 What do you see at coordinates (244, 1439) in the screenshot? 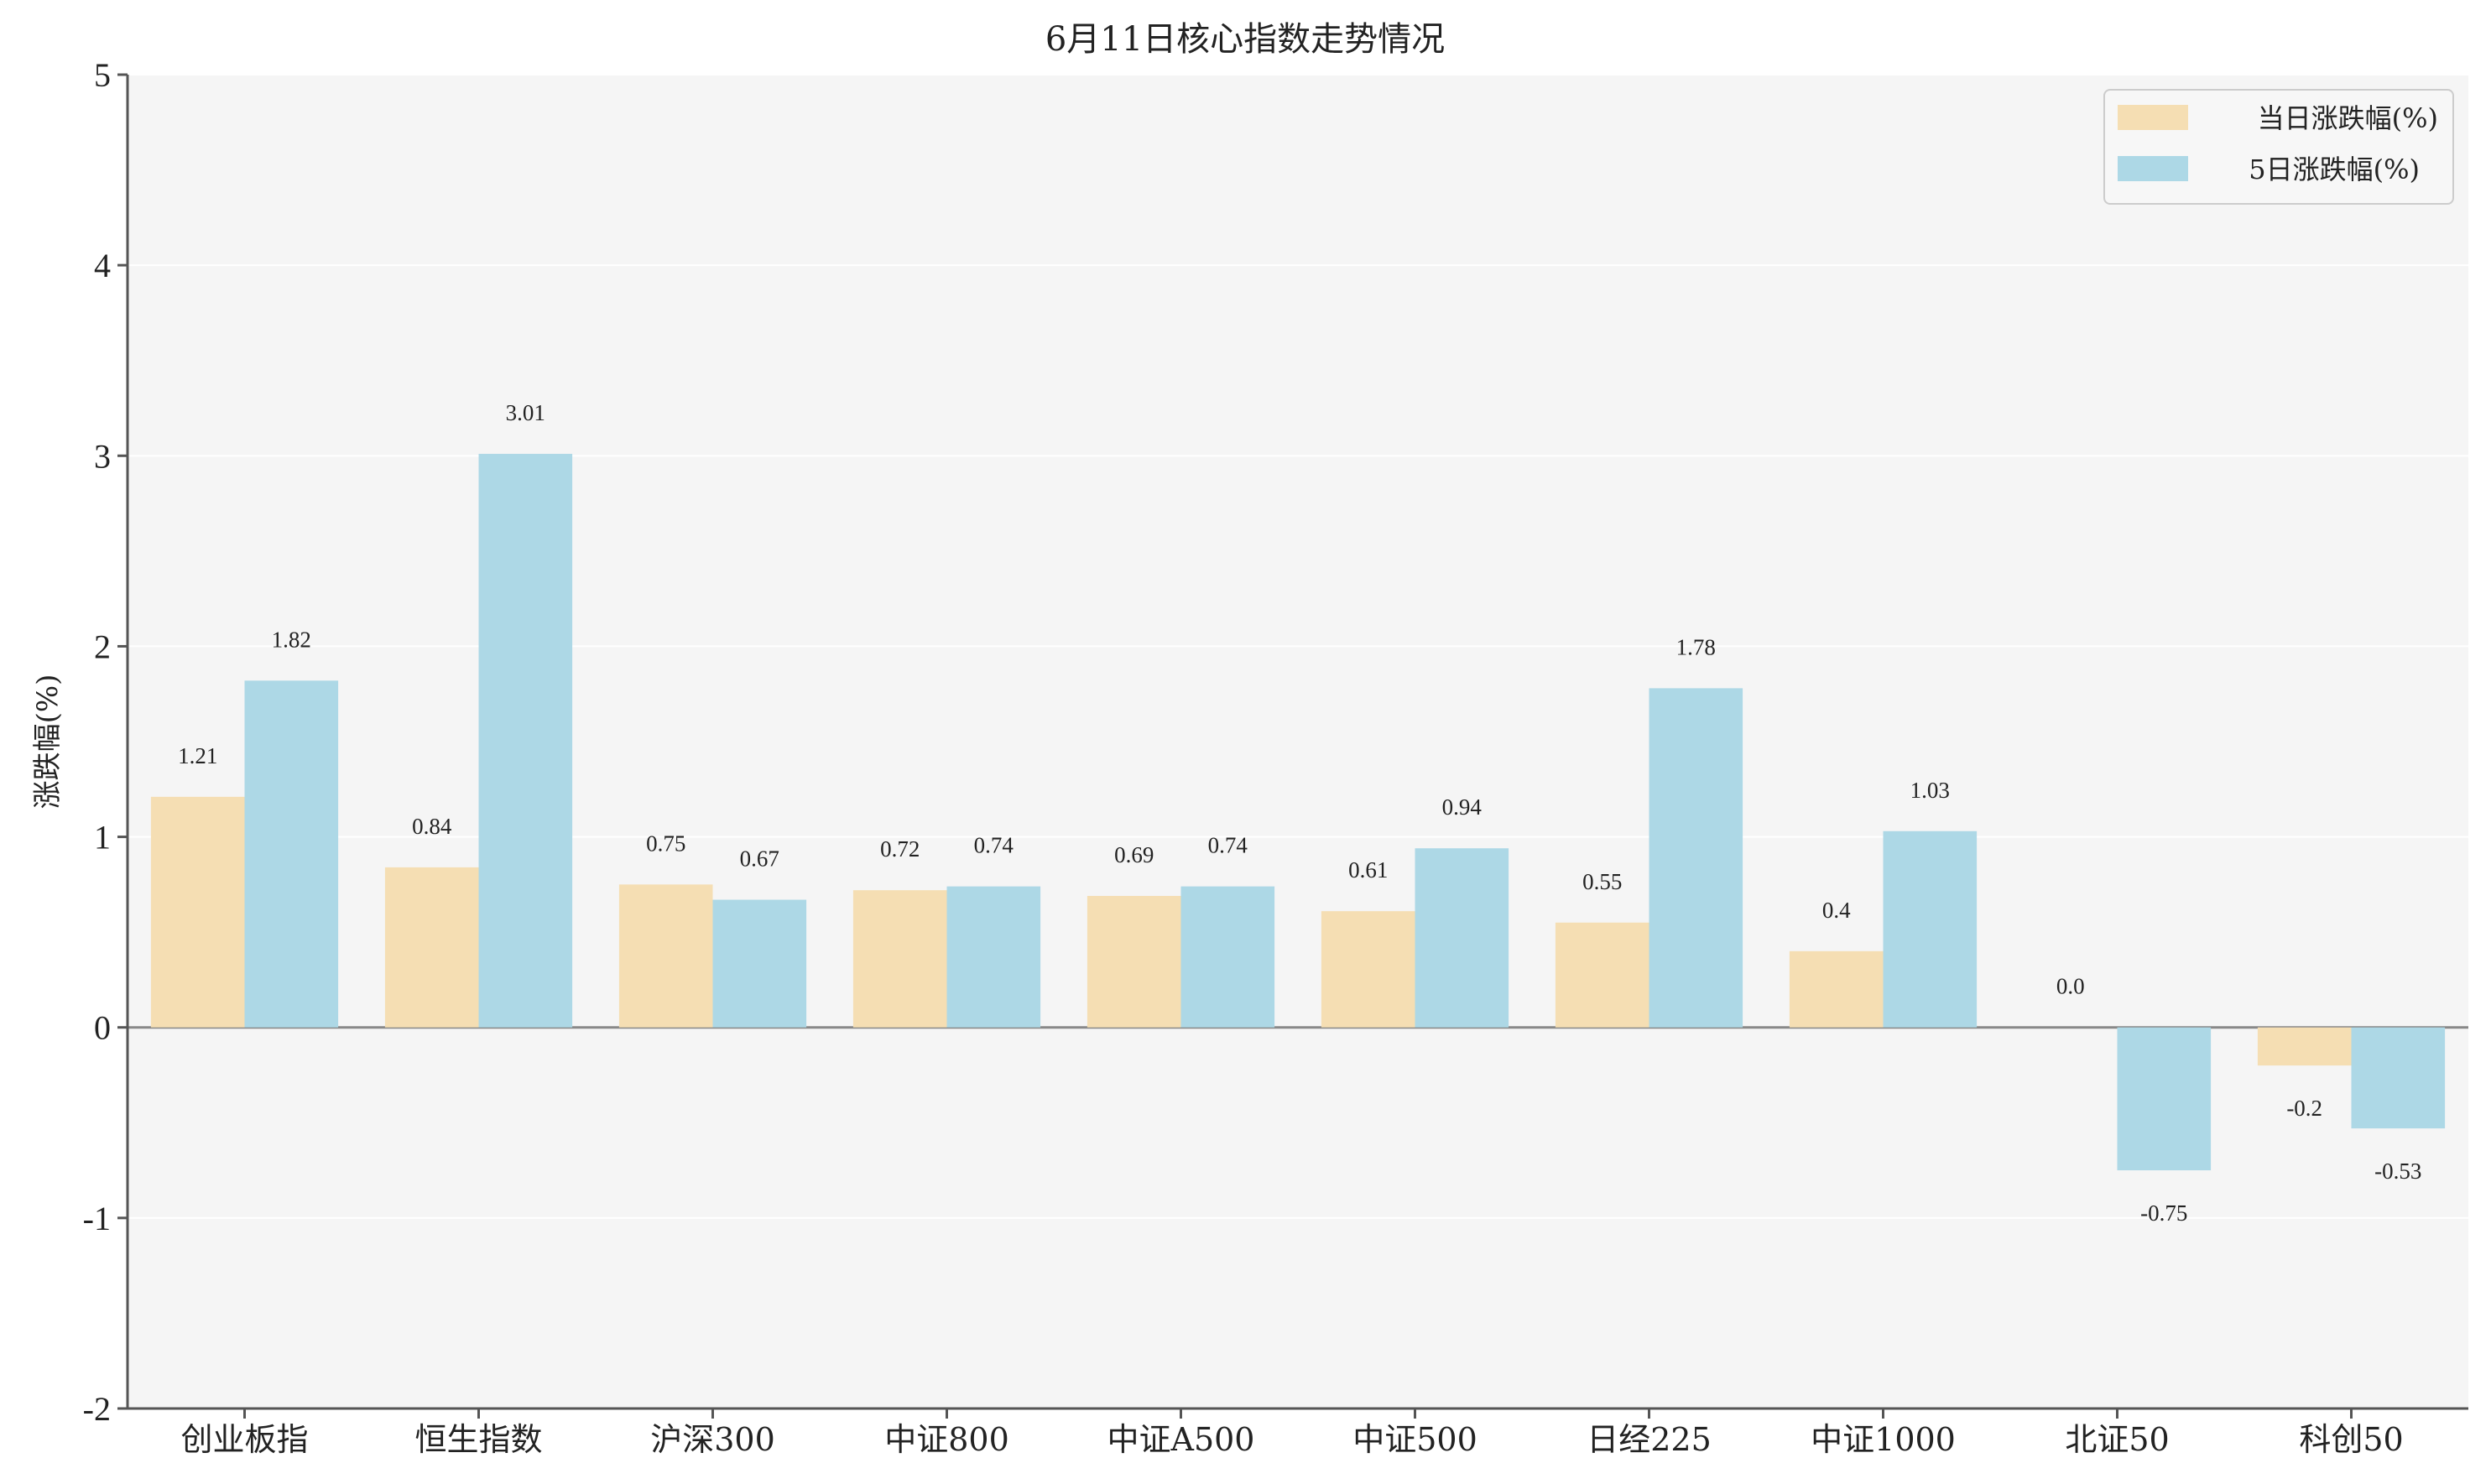
I see `x-tick-label: 创业板指` at bounding box center [244, 1439].